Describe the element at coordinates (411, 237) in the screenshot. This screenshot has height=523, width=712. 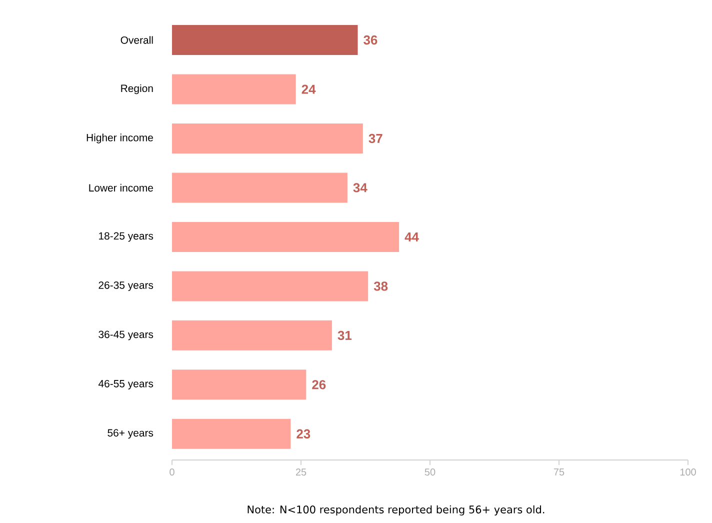
I see `data-label: 44` at that location.